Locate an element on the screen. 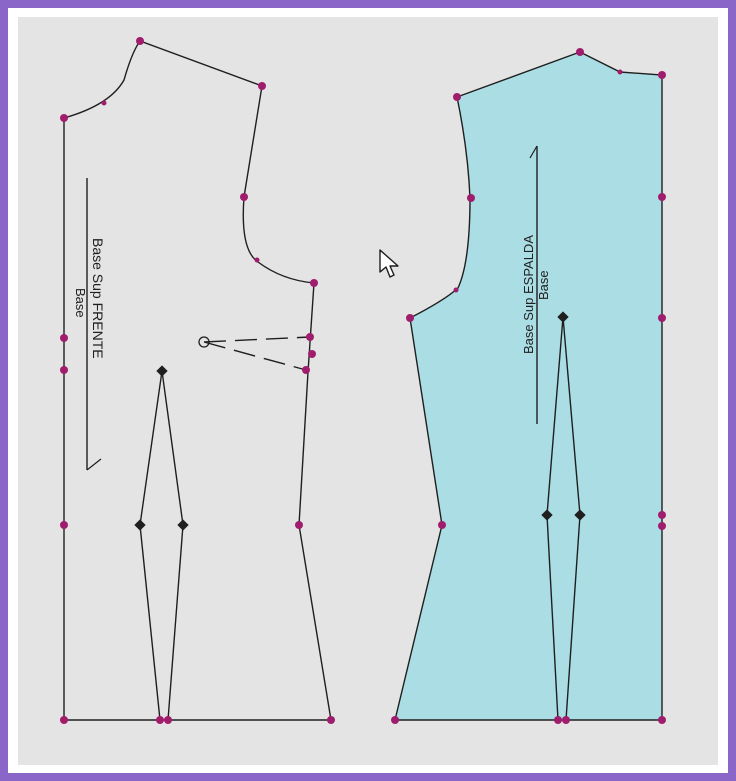 The height and width of the screenshot is (781, 736). back-piece-title: Base Sup ESPALDA is located at coordinates (528, 294).